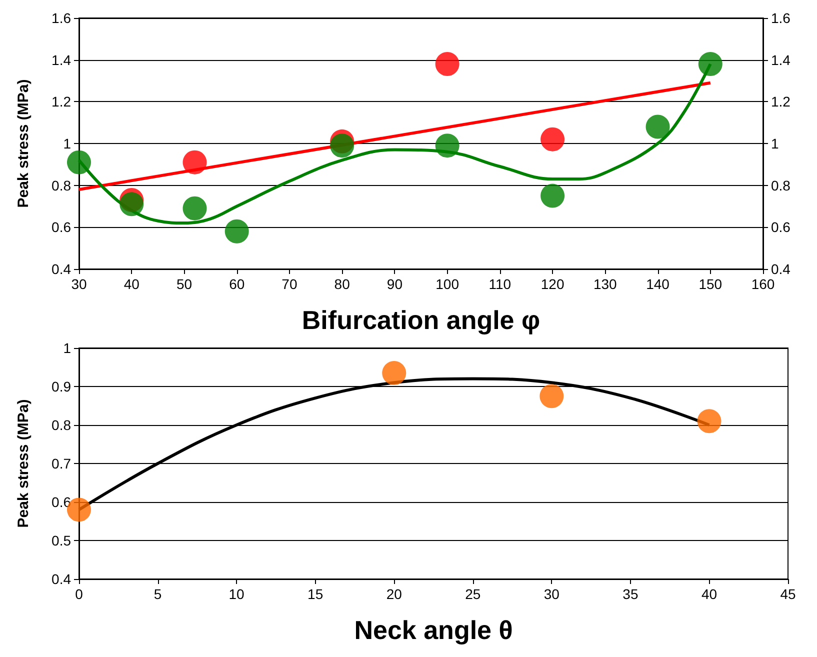 The width and height of the screenshot is (817, 657). What do you see at coordinates (342, 284) in the screenshot?
I see `x-tick-label: 80` at bounding box center [342, 284].